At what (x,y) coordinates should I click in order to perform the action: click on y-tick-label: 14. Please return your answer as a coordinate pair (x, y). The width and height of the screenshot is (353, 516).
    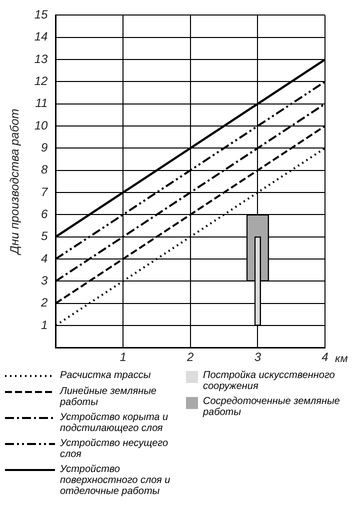
    Looking at the image, I should click on (41, 37).